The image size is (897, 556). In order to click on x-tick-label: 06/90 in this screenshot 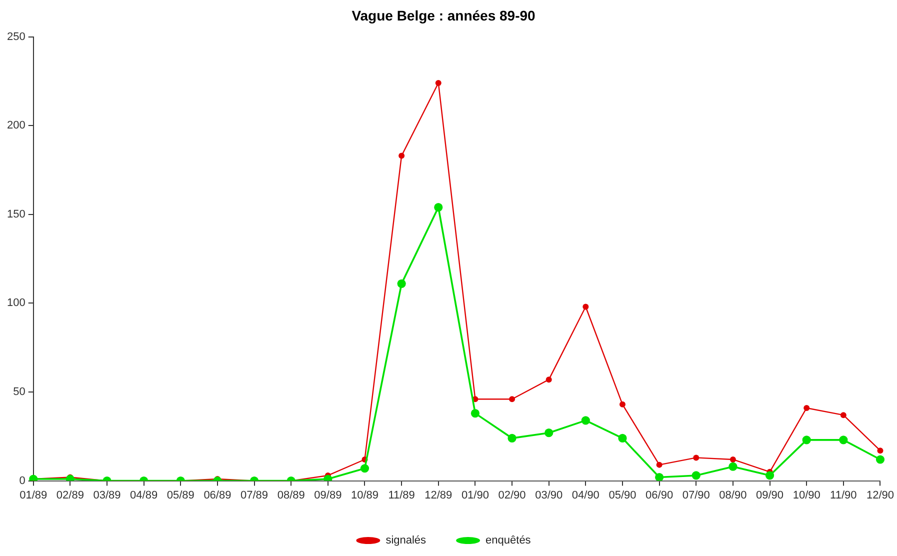, I will do `click(660, 495)`.